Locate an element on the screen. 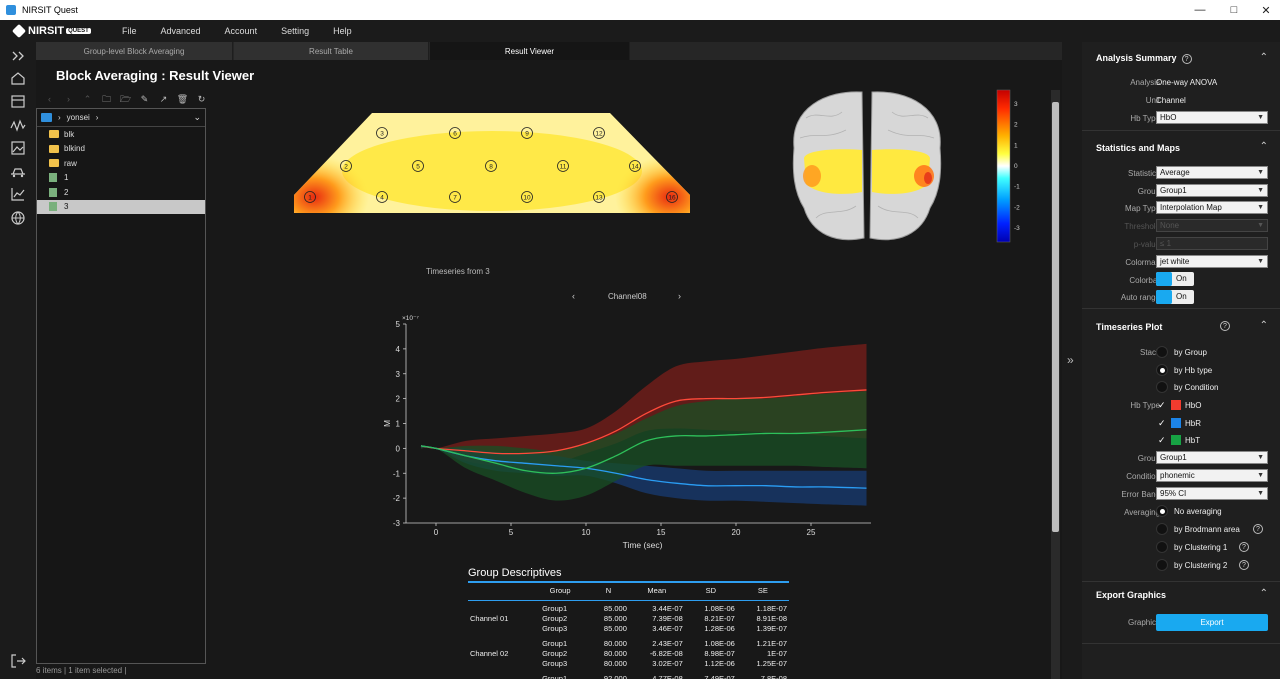 This screenshot has height=679, width=1280. topo-channel-13: 13 is located at coordinates (599, 197).